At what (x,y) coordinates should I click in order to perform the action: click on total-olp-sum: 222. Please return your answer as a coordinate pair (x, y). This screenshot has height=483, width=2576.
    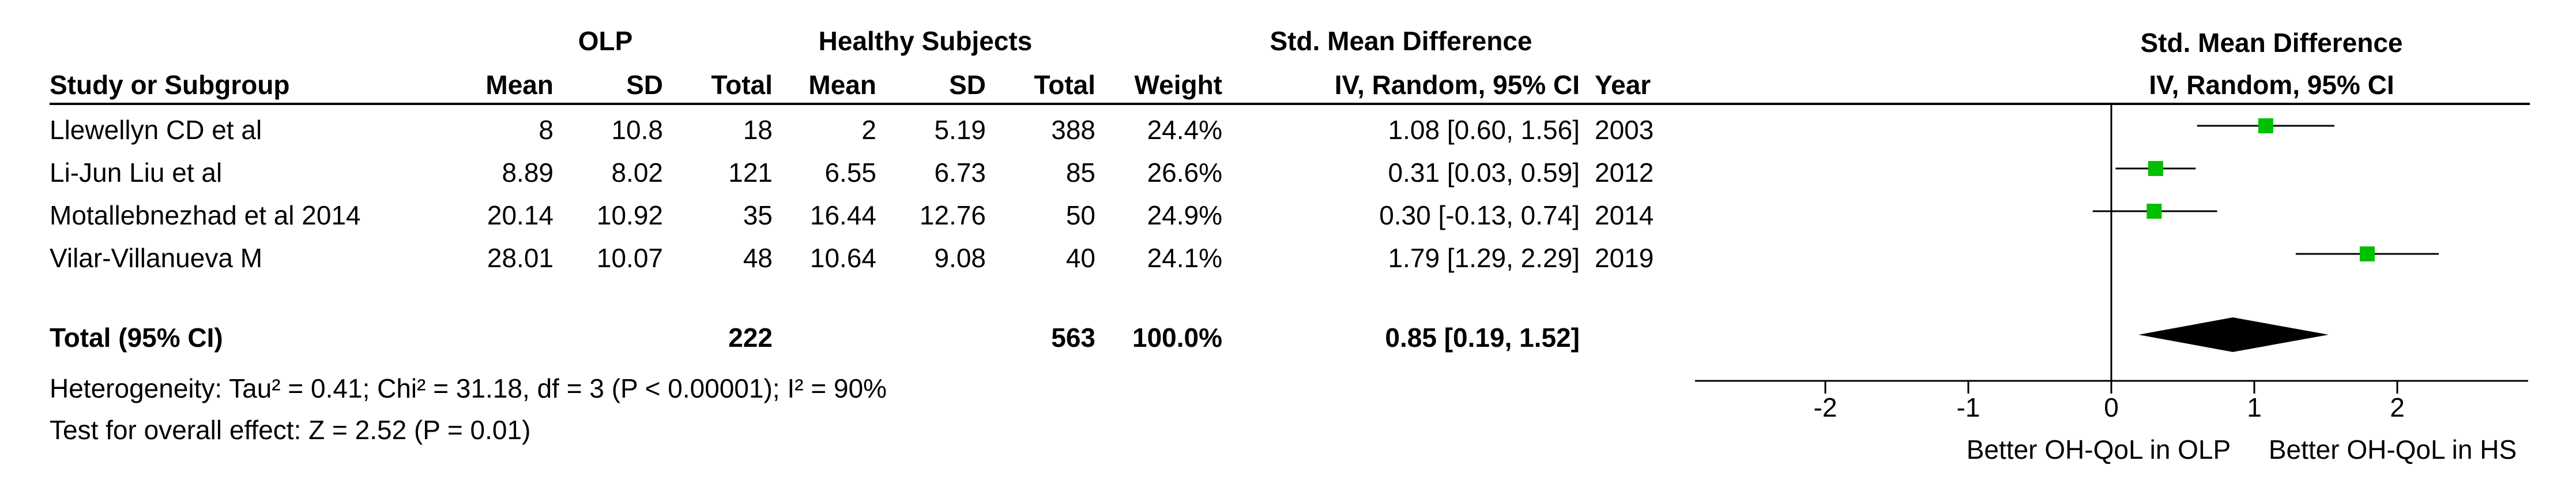
    Looking at the image, I should click on (750, 338).